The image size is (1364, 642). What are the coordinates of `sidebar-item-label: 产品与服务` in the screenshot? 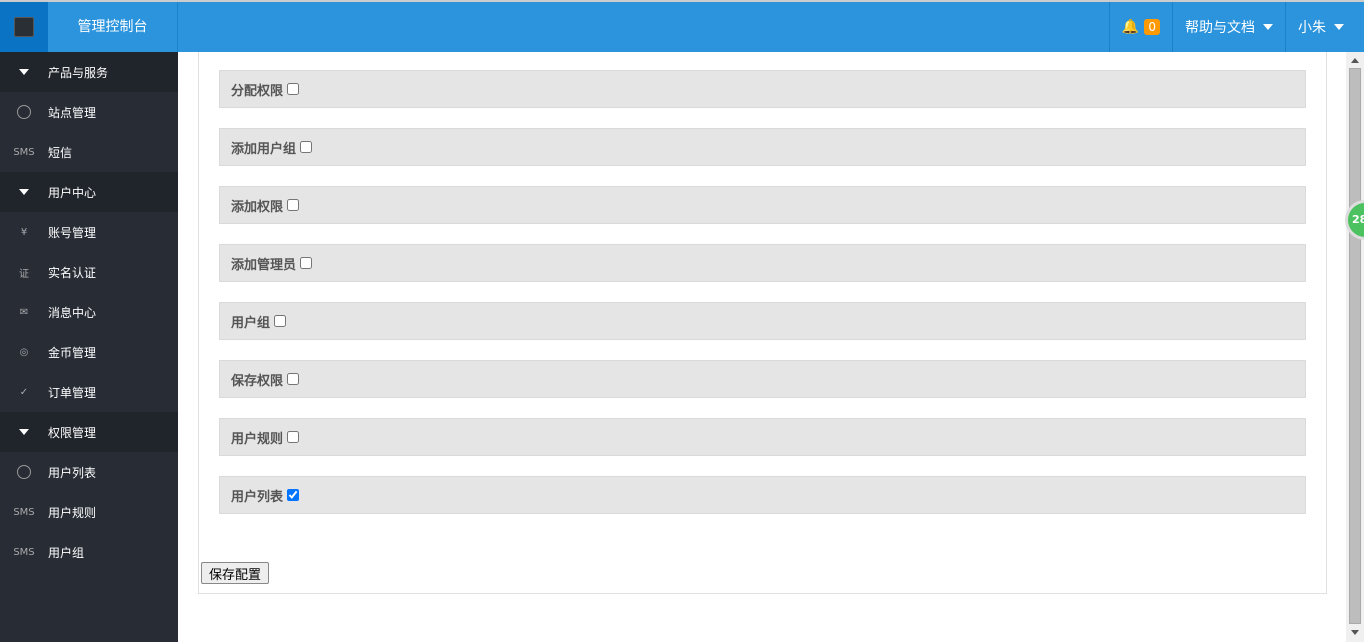 It's located at (78, 72).